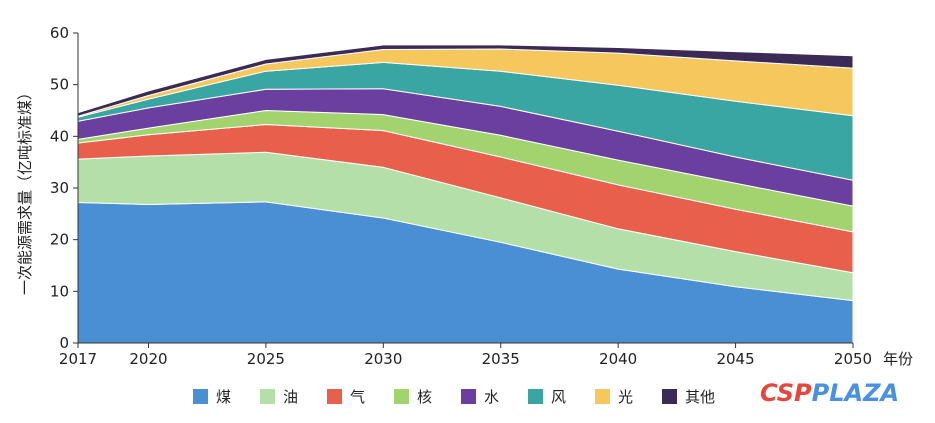 This screenshot has width=935, height=423. What do you see at coordinates (223, 397) in the screenshot?
I see `legend-label-0: 煤` at bounding box center [223, 397].